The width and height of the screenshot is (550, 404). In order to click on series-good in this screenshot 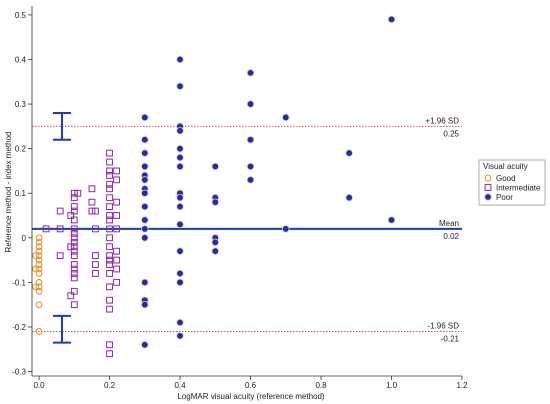, I will do `click(37, 284)`.